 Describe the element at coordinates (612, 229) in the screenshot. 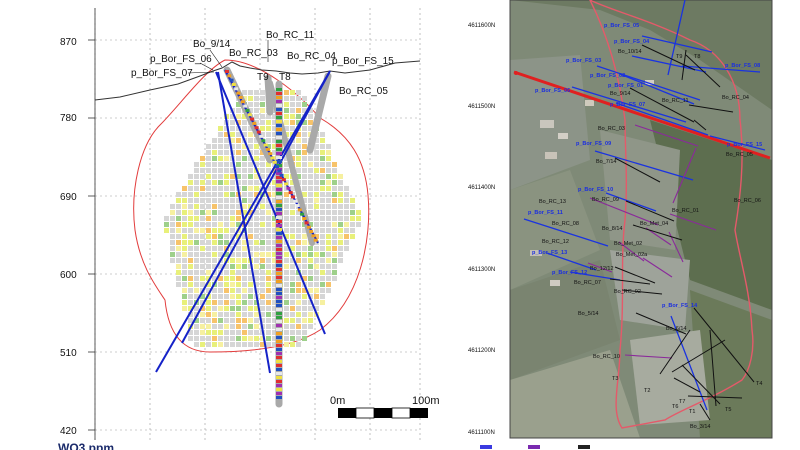

I see `hole-label: Bo_8/14` at that location.